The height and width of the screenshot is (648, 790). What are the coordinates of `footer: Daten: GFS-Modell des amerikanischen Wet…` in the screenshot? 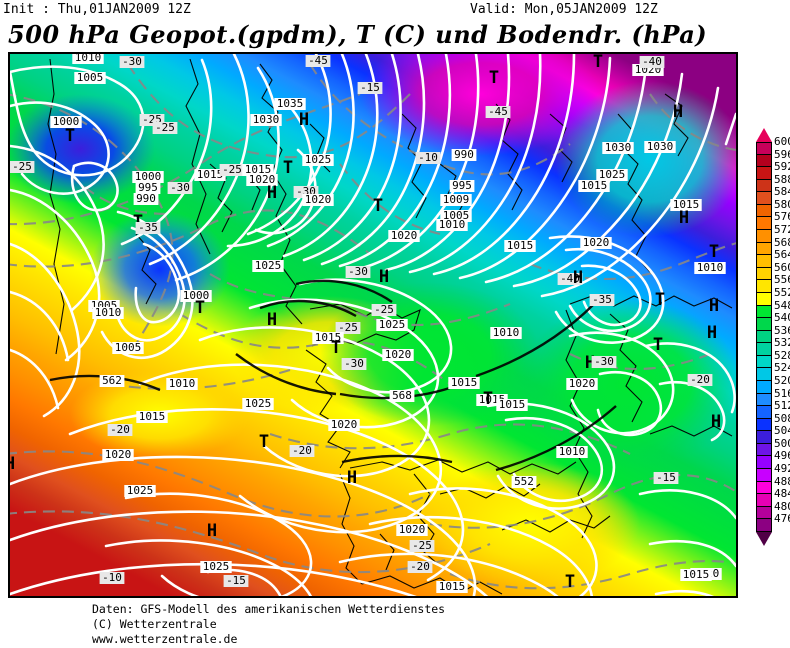 It's located at (372, 624).